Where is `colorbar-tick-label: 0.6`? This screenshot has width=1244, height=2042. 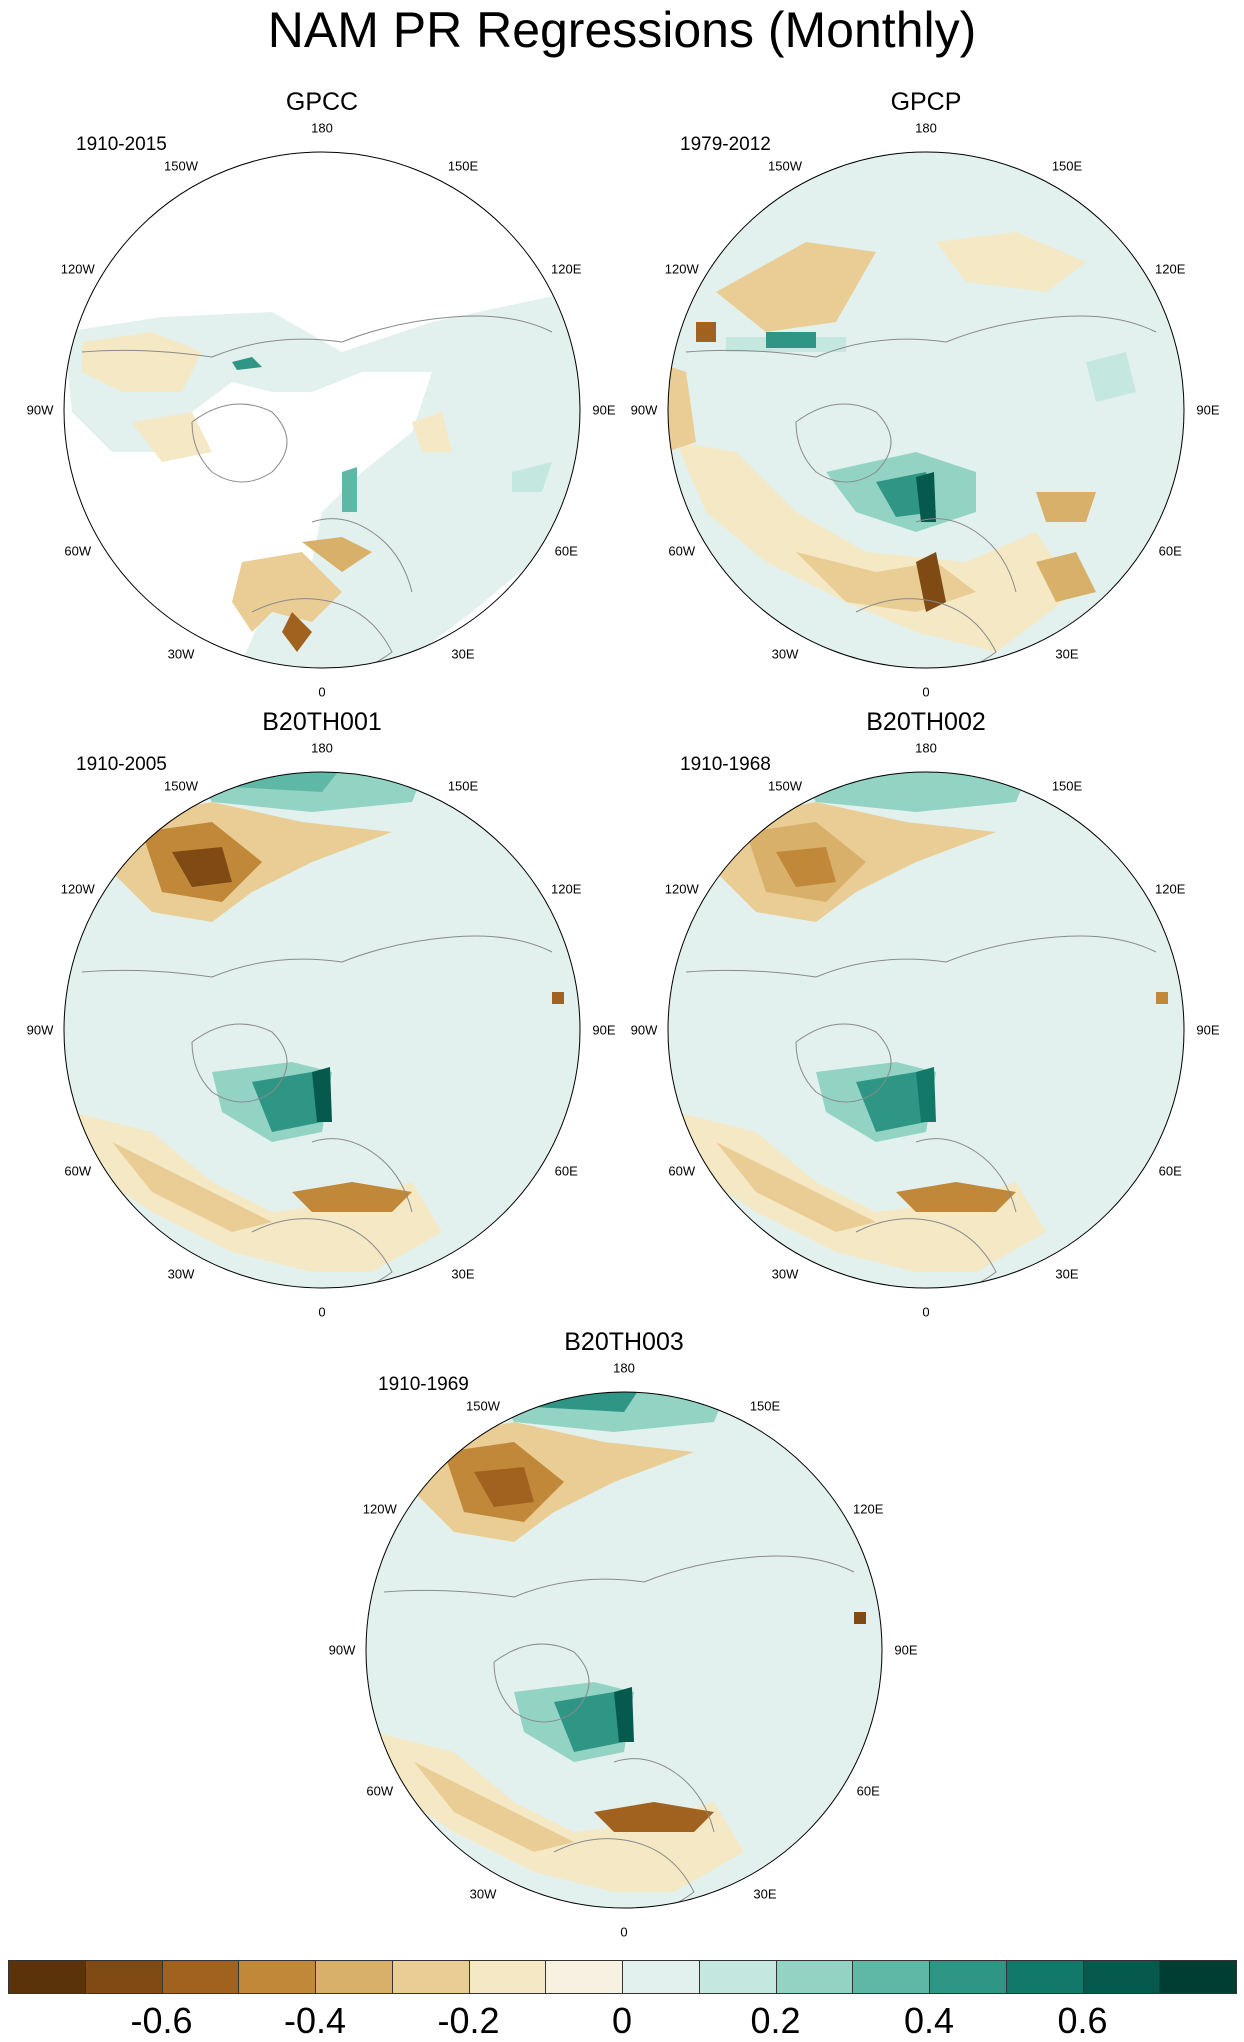
colorbar-tick-label: 0.6 is located at coordinates (1082, 2020).